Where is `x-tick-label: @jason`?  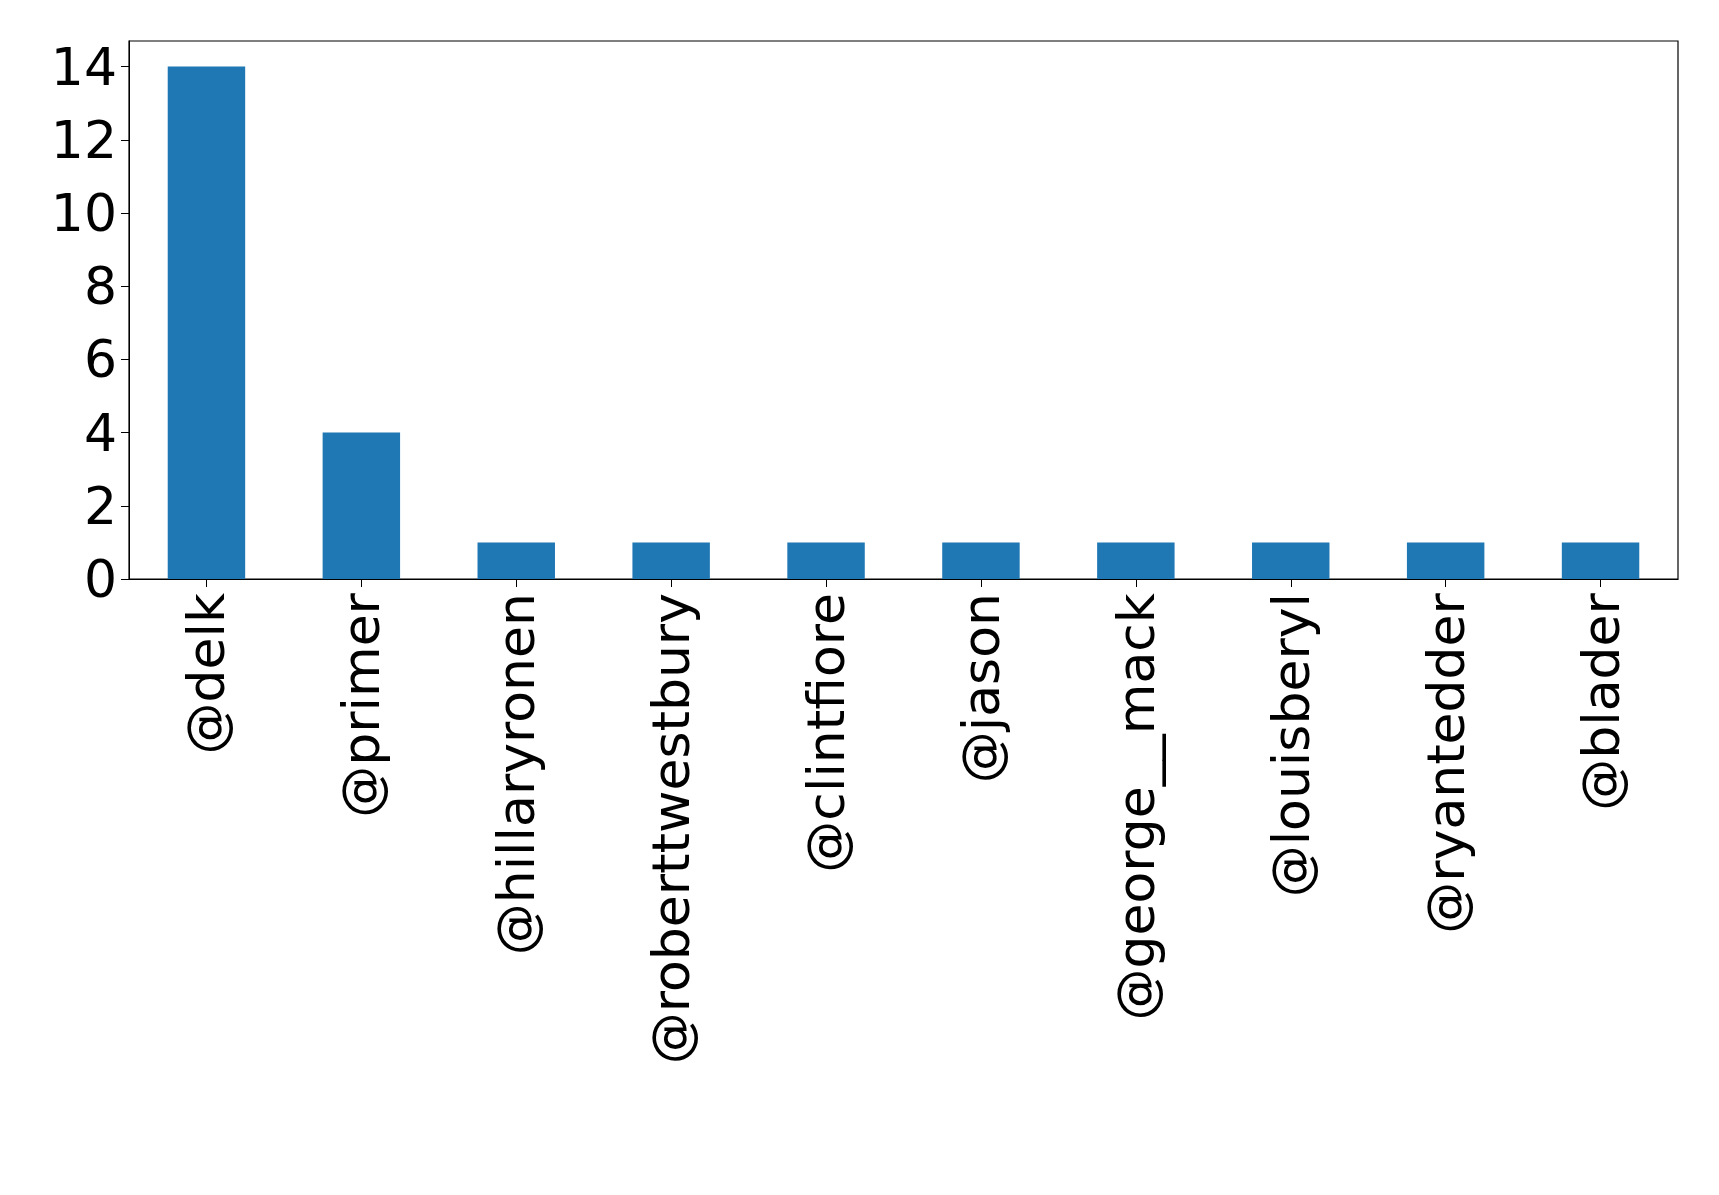
x-tick-label: @jason is located at coordinates (980, 688).